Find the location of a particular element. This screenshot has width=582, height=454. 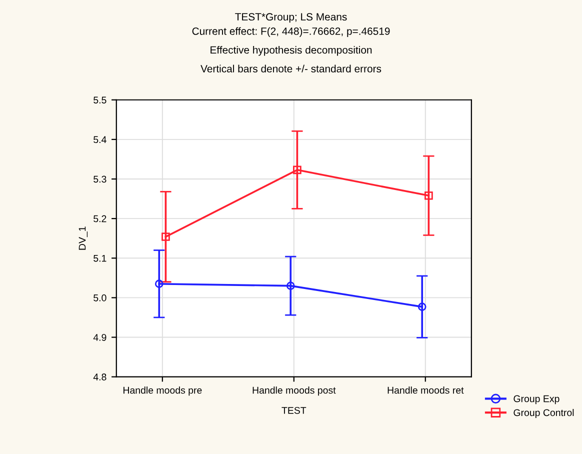

x-tick-label: Handle moods post is located at coordinates (294, 391).